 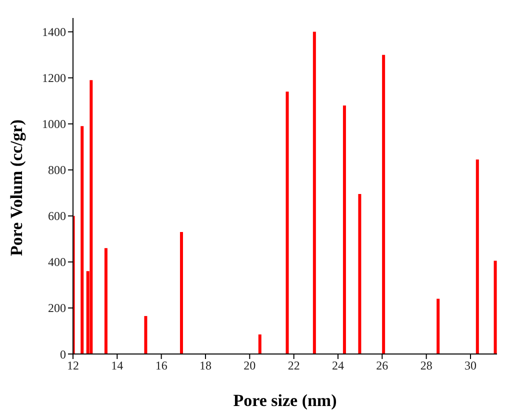 What do you see at coordinates (382, 365) in the screenshot?
I see `x-tick-label: 26` at bounding box center [382, 365].